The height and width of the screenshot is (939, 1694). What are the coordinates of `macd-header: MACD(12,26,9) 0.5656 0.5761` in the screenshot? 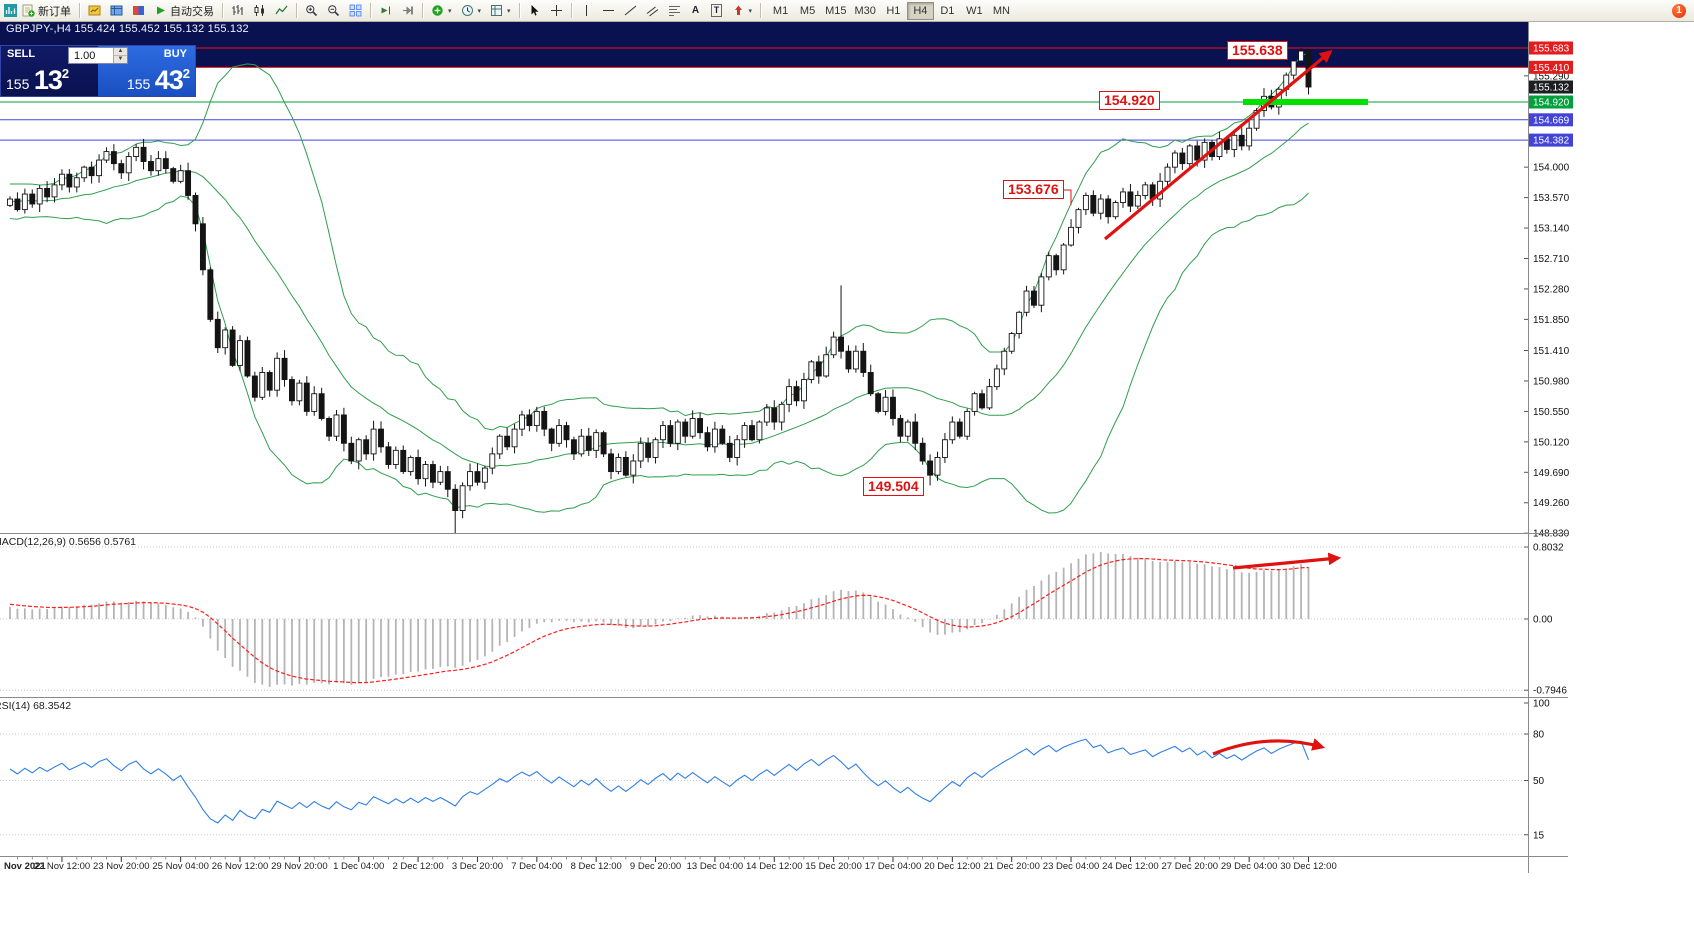 It's located at (68, 542).